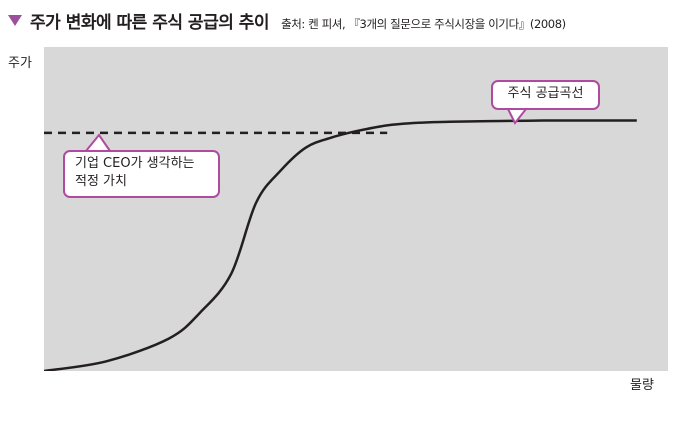 Image resolution: width=682 pixels, height=421 pixels. What do you see at coordinates (141, 174) in the screenshot?
I see `fair-value-callout: 기업 CEO가 생각하는 적정 가치` at bounding box center [141, 174].